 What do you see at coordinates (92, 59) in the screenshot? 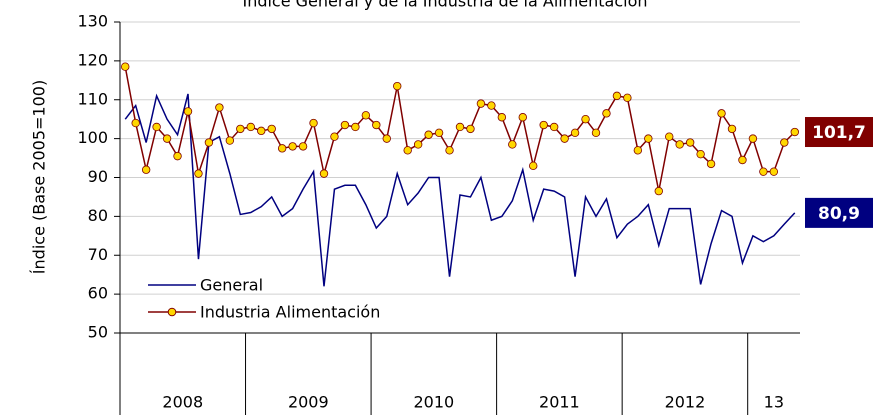
I see `y-tick-label: 120` at bounding box center [92, 59].